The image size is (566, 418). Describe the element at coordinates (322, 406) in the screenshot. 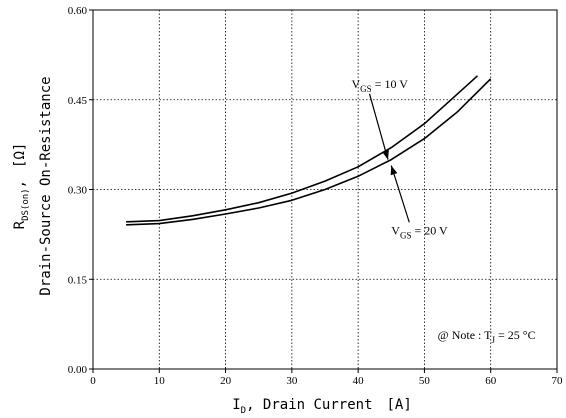

I see `x-axis-label: ID, Drain Current [A]` at that location.